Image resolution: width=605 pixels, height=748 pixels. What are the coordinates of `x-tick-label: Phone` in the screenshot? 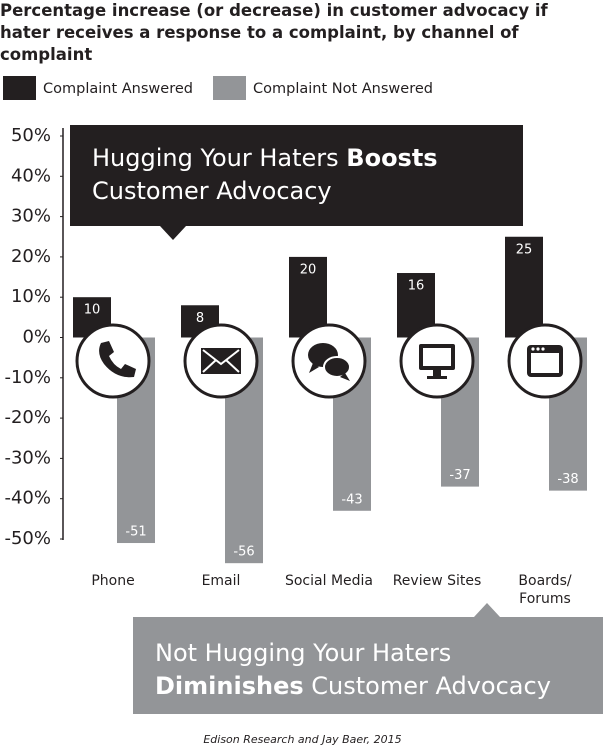 It's located at (113, 581).